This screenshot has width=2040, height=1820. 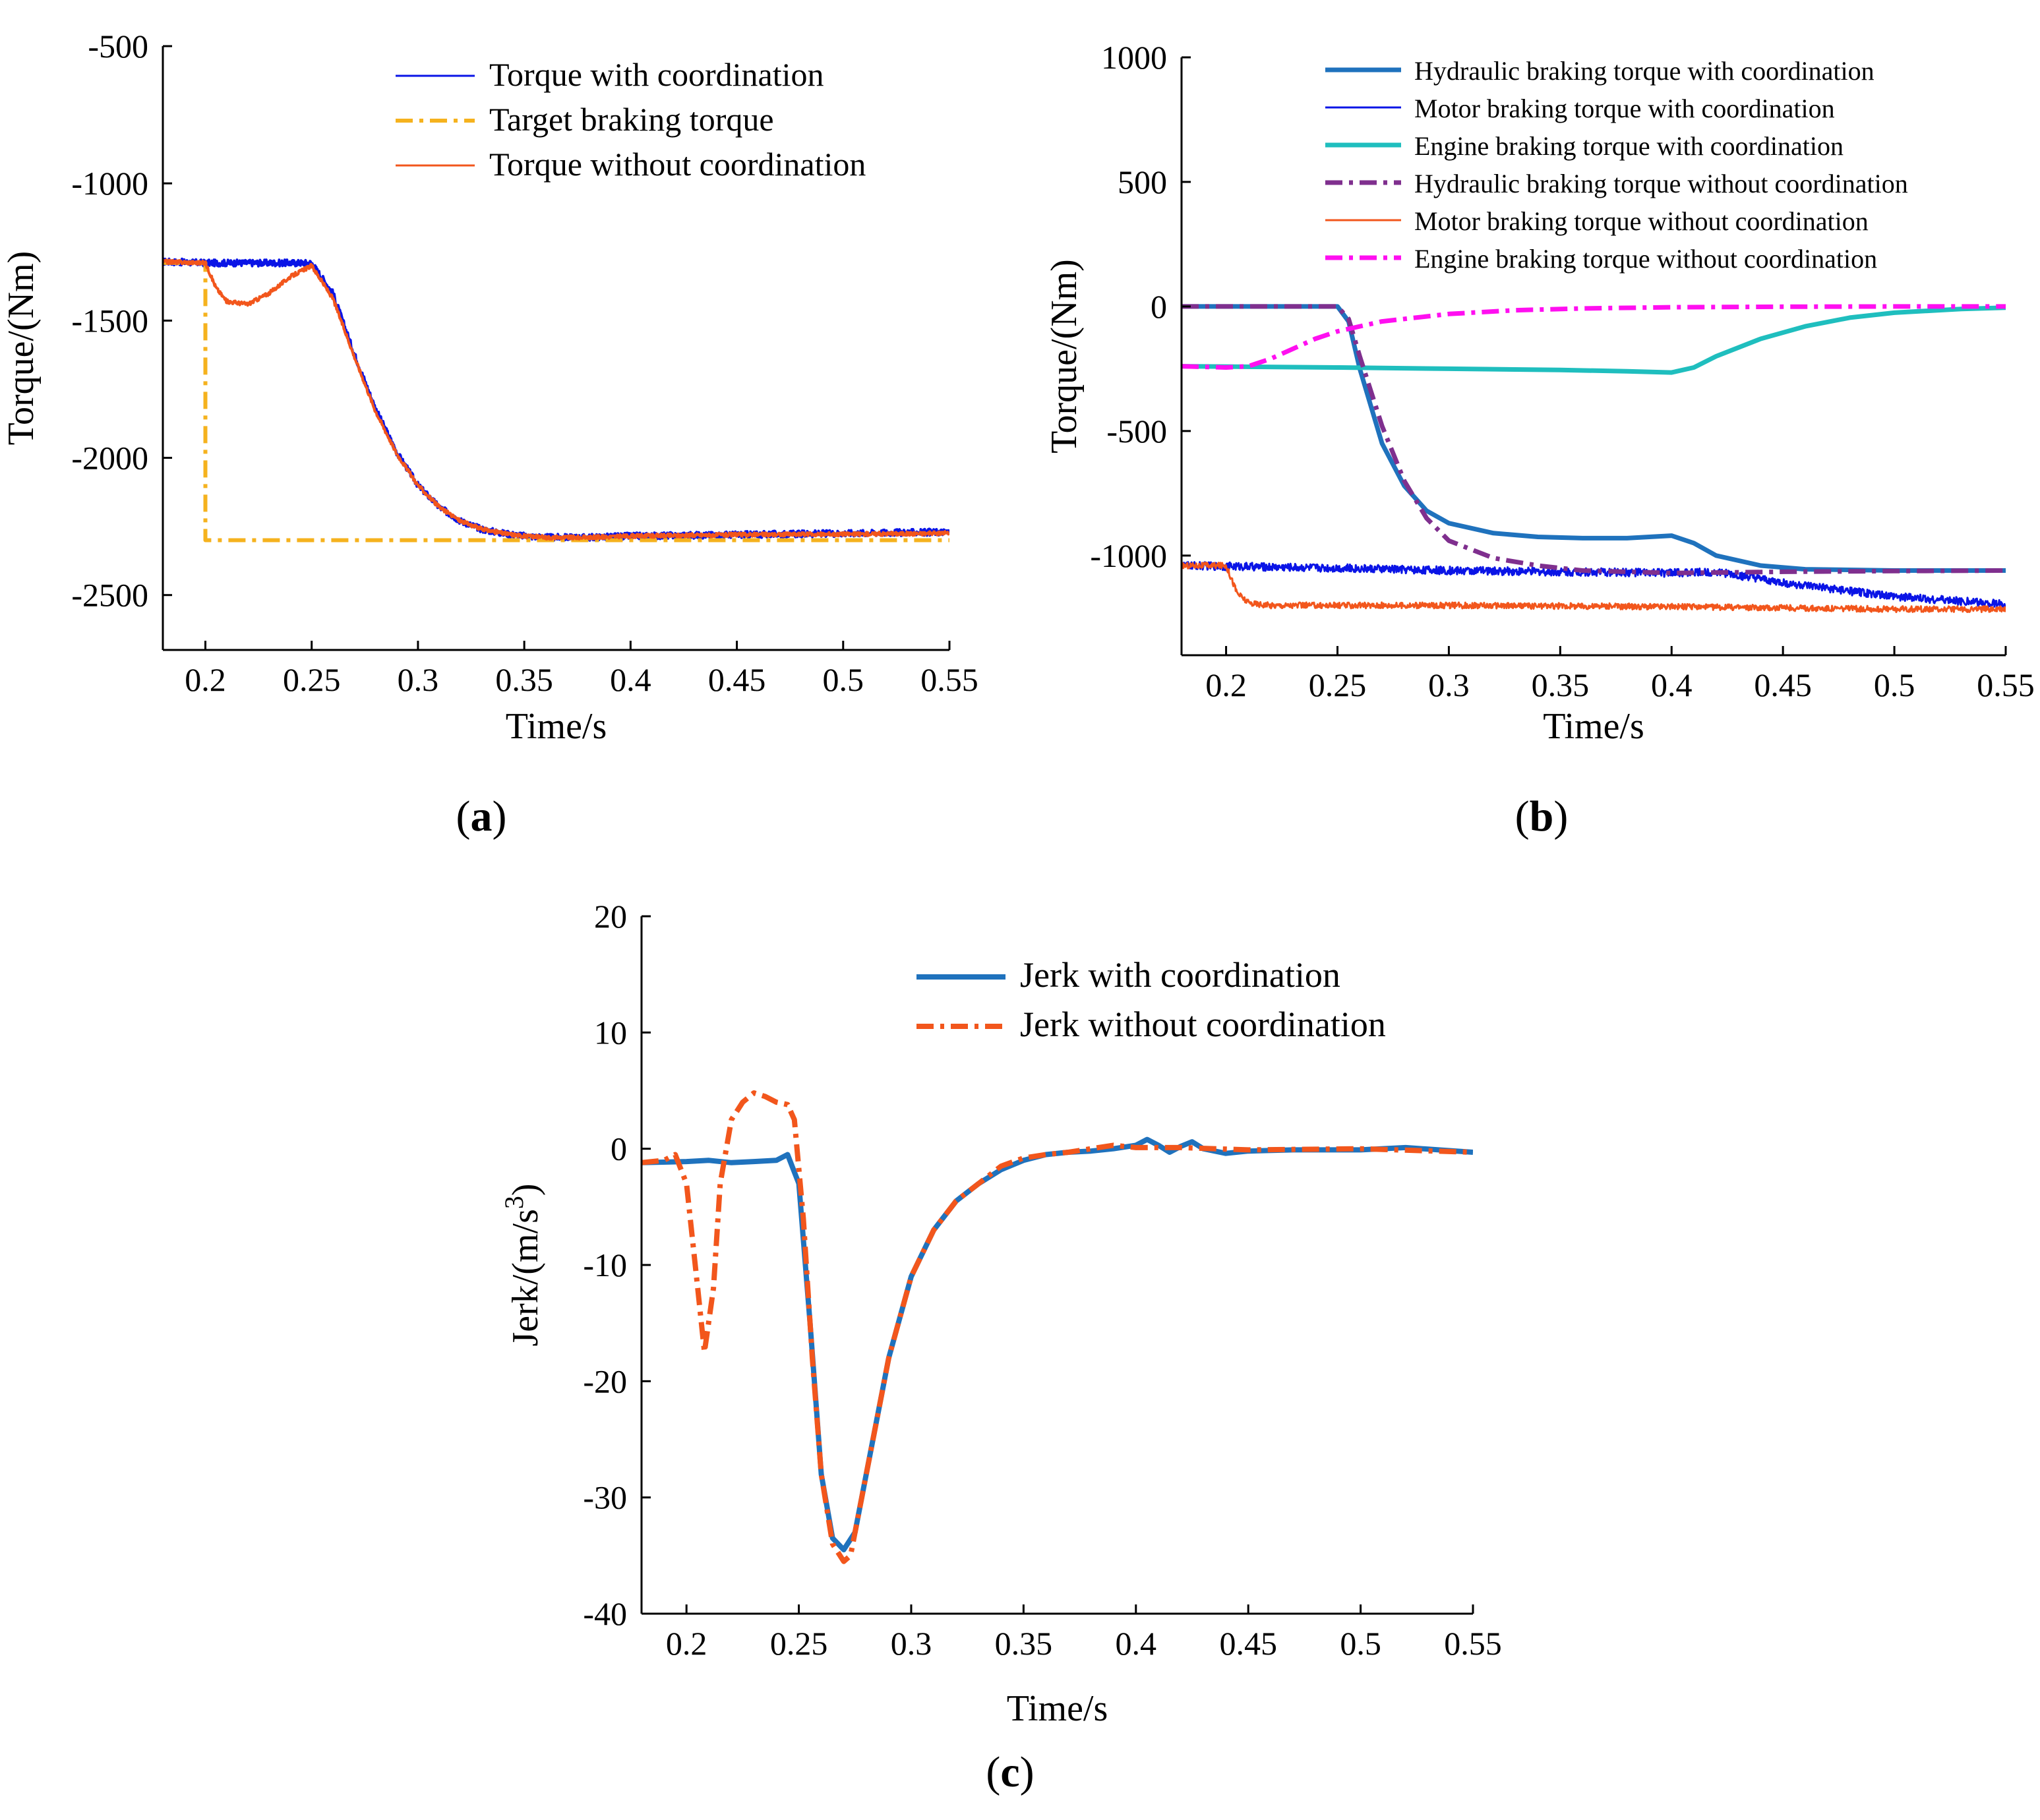 I want to click on legend-label: Jerk with coordination, so click(x=1180, y=975).